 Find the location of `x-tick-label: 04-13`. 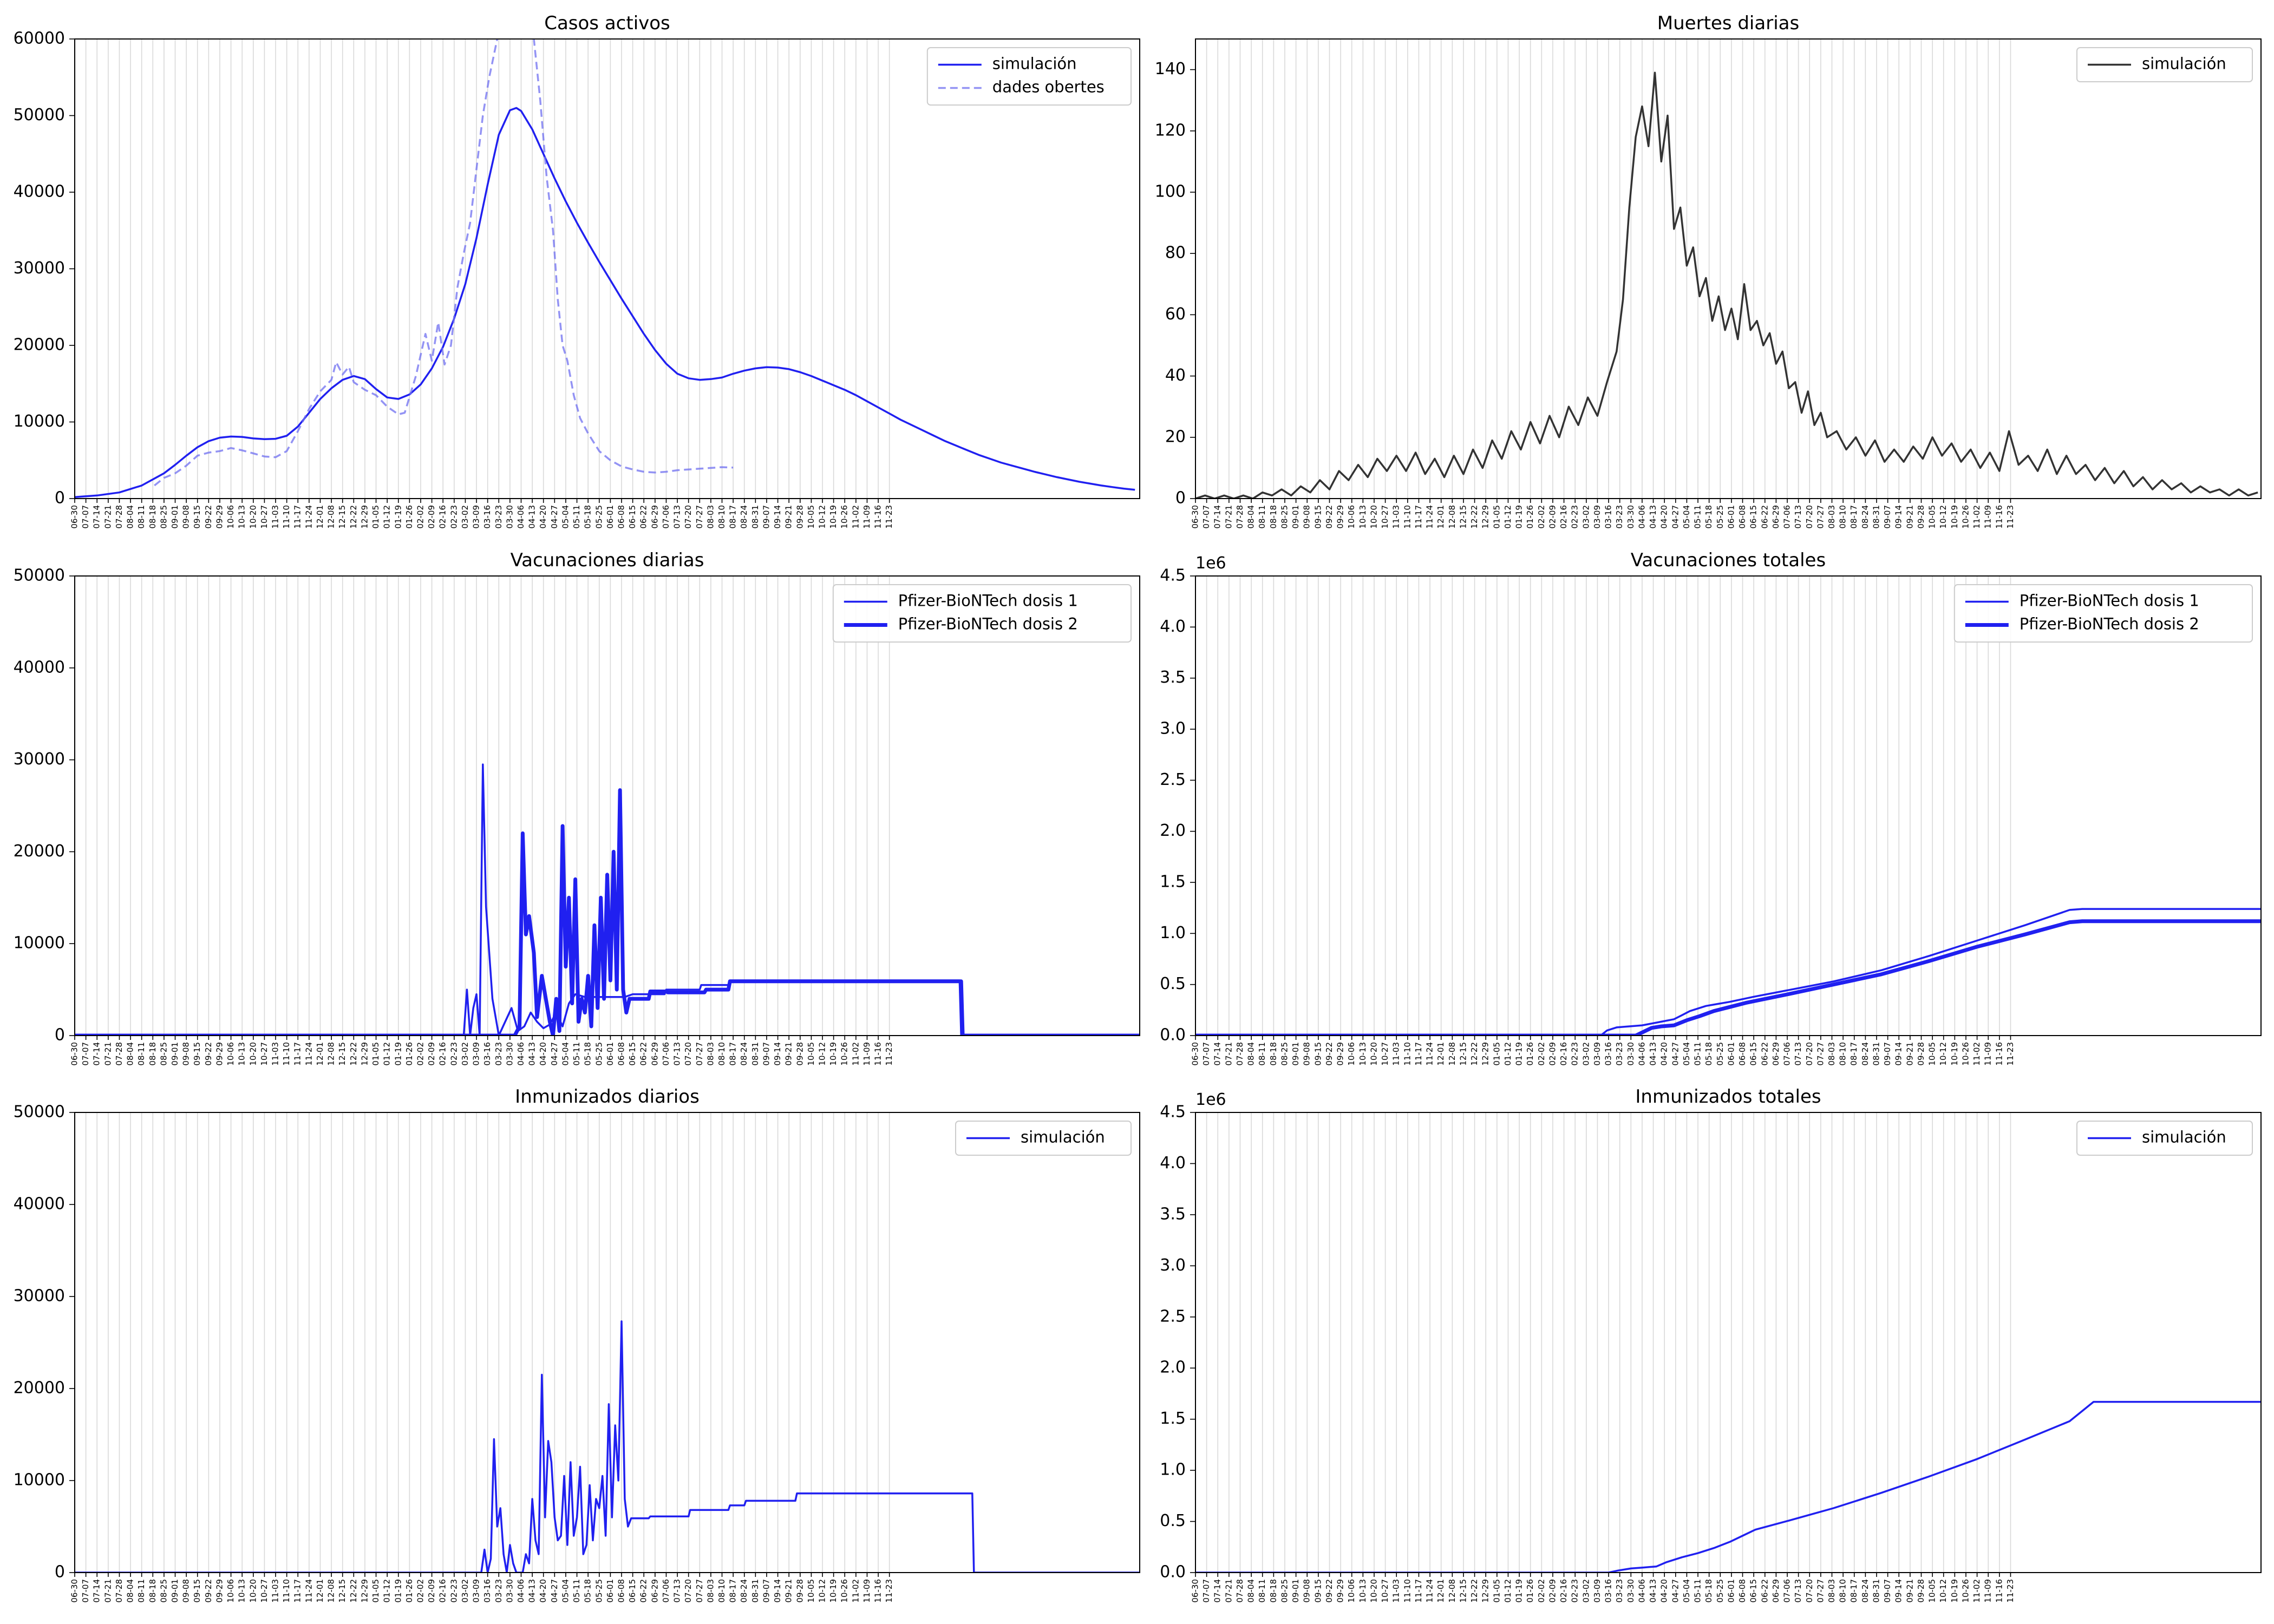

x-tick-label: 04-13 is located at coordinates (1653, 1054).